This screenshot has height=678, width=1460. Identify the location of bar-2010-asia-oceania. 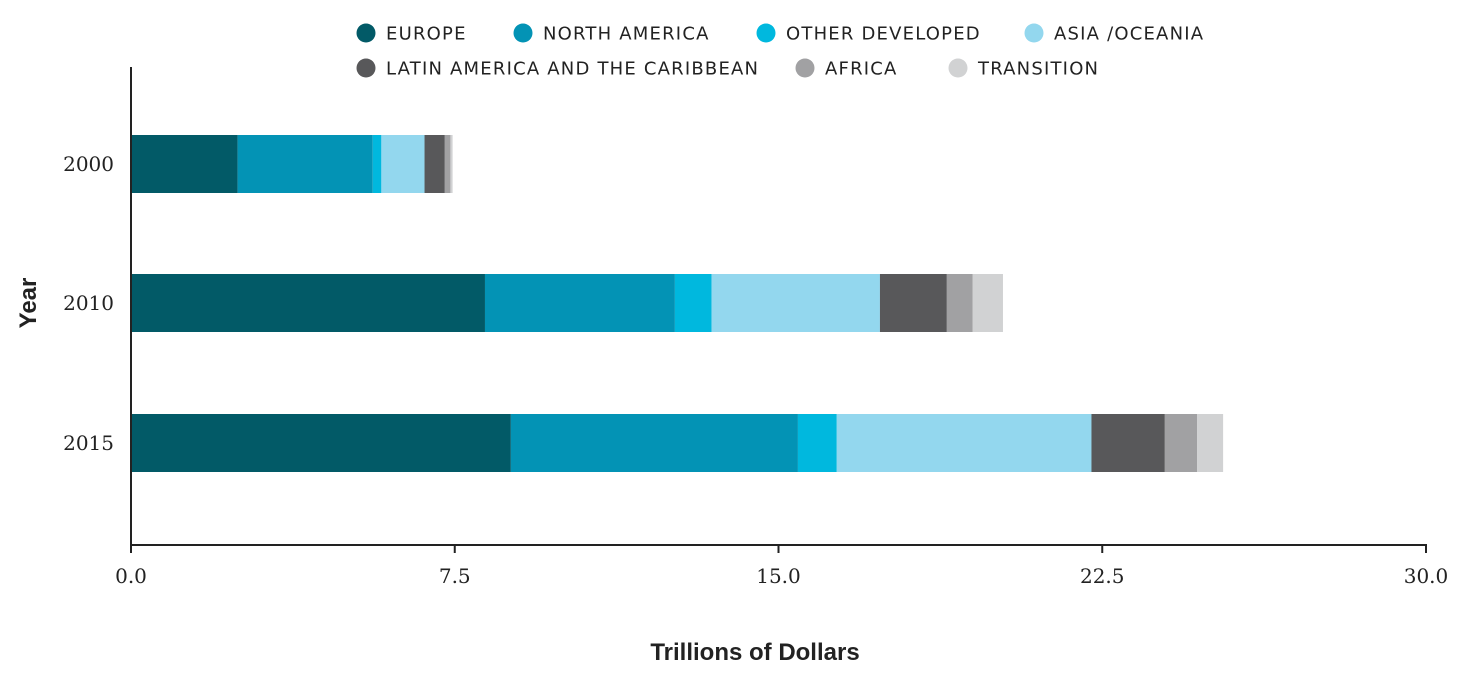
(795, 303).